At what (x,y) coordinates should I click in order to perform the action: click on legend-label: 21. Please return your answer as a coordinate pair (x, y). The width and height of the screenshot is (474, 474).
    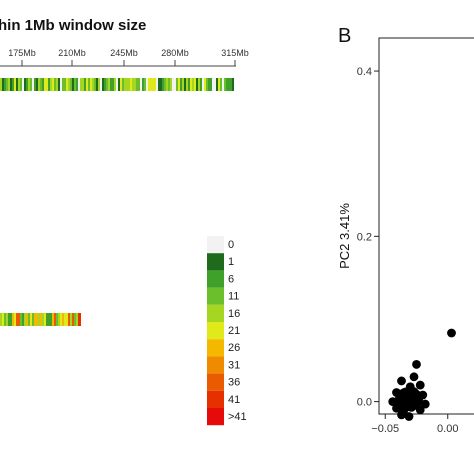
    Looking at the image, I should click on (234, 331).